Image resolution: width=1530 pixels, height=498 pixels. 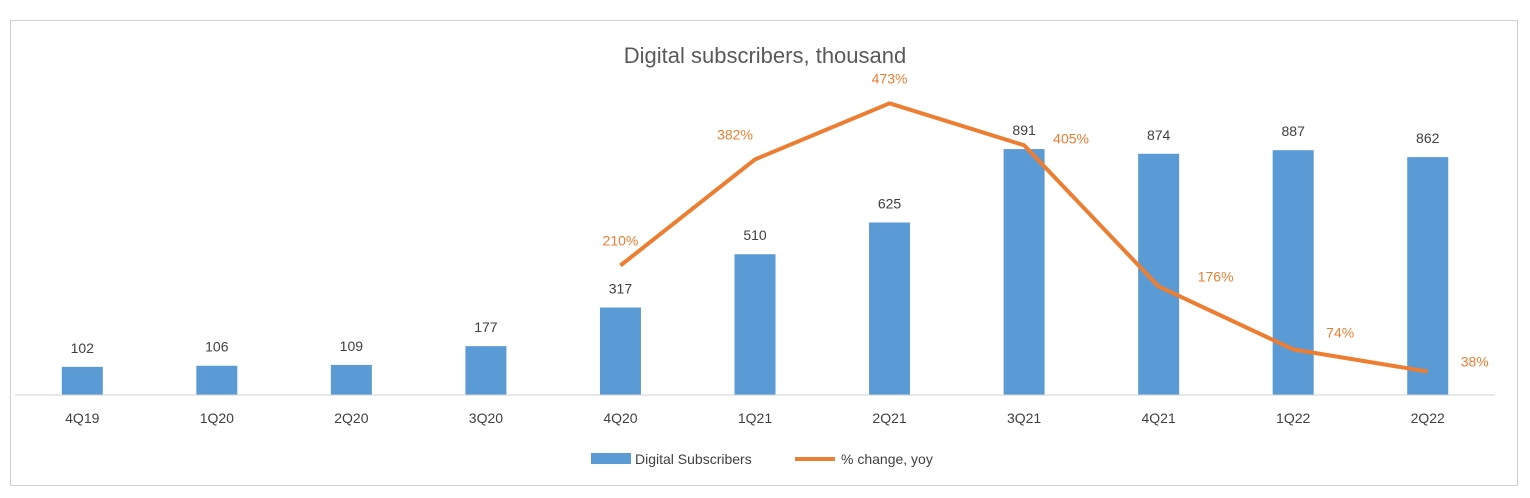 I want to click on x-tick-1Q21: 1Q21, so click(x=755, y=418).